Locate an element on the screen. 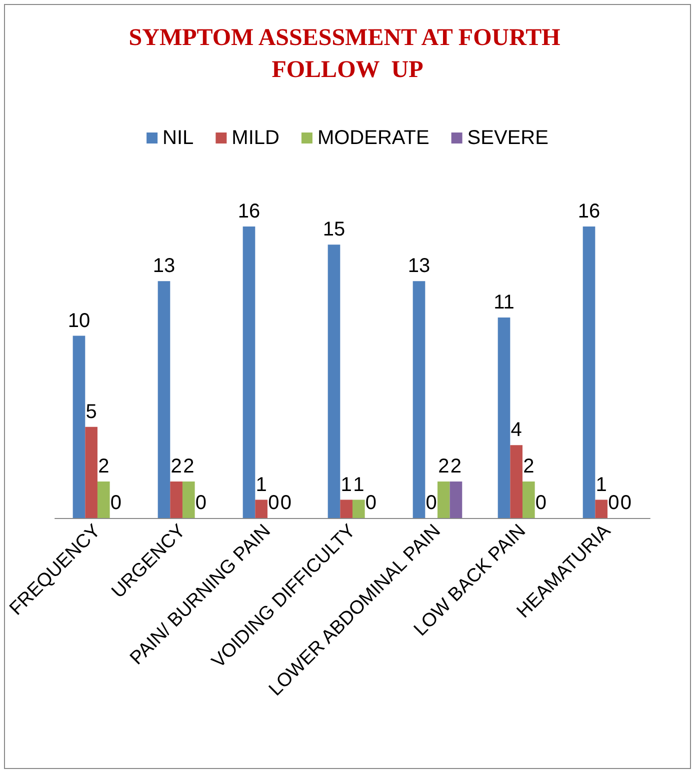 The width and height of the screenshot is (697, 775). legend-label: SEVERE is located at coordinates (507, 138).